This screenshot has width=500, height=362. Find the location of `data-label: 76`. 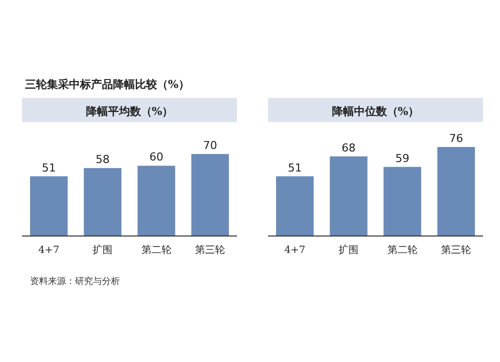

data-label: 76 is located at coordinates (456, 138).